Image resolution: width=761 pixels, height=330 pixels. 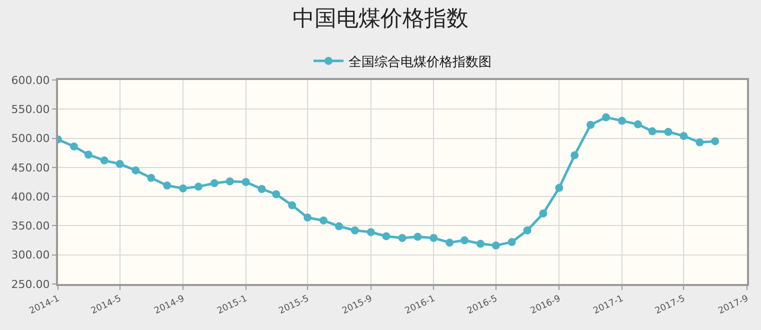 What do you see at coordinates (420, 62) in the screenshot?
I see `legend-label: 全国综合电煤价格指数图` at bounding box center [420, 62].